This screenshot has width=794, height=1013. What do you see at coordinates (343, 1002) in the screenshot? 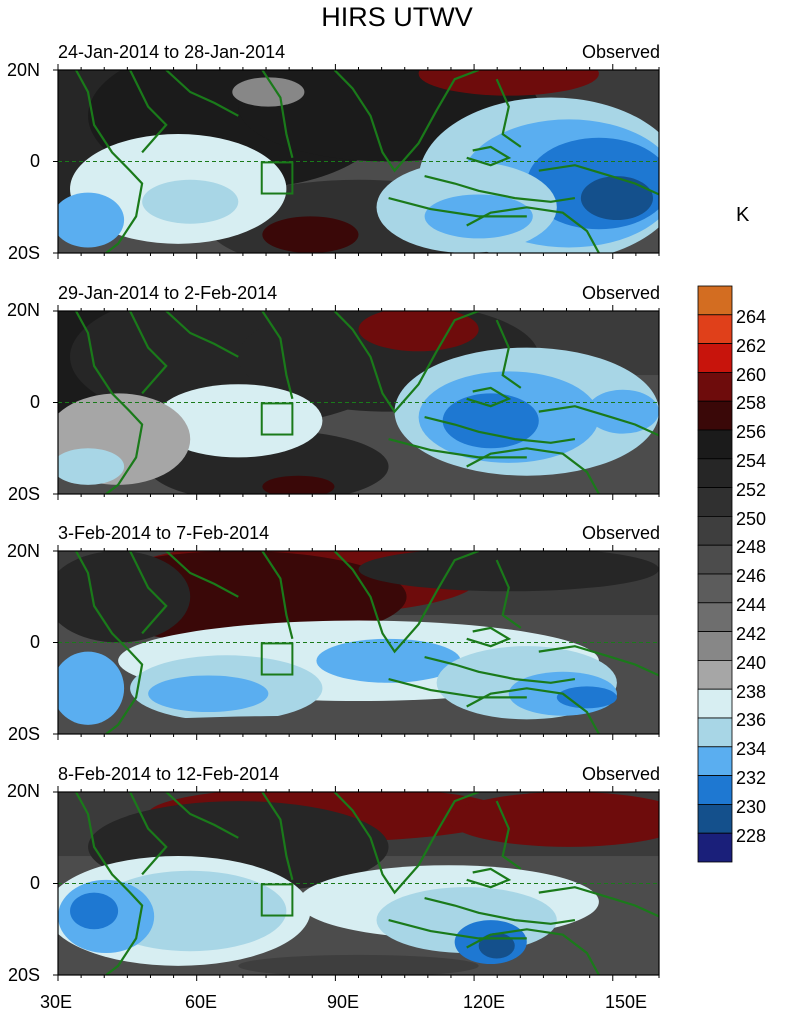
I see `xtick-90e: 90E` at bounding box center [343, 1002].